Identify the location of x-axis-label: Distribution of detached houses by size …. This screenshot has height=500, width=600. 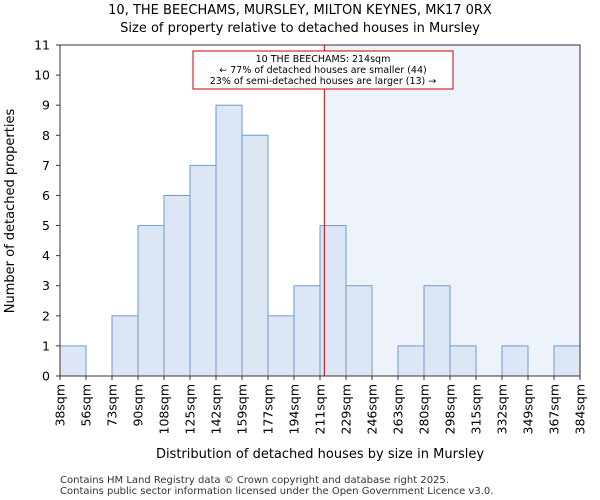
(320, 454).